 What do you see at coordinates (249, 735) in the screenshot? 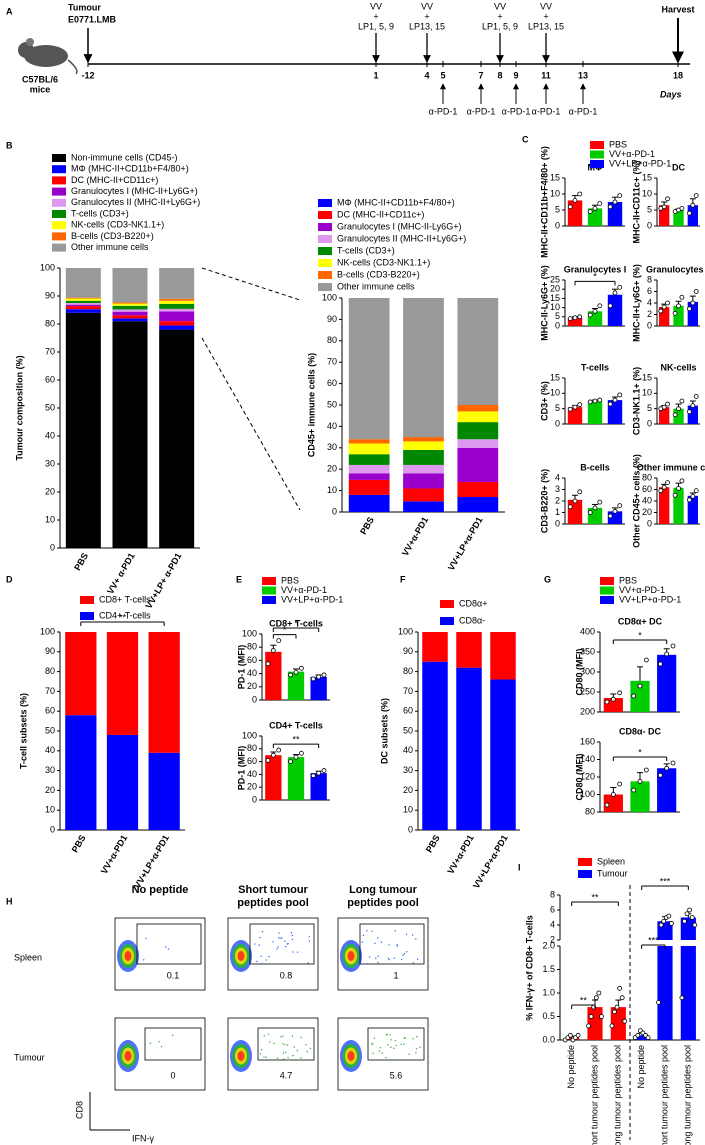
I see `y-tick-label: 100` at bounding box center [249, 735].